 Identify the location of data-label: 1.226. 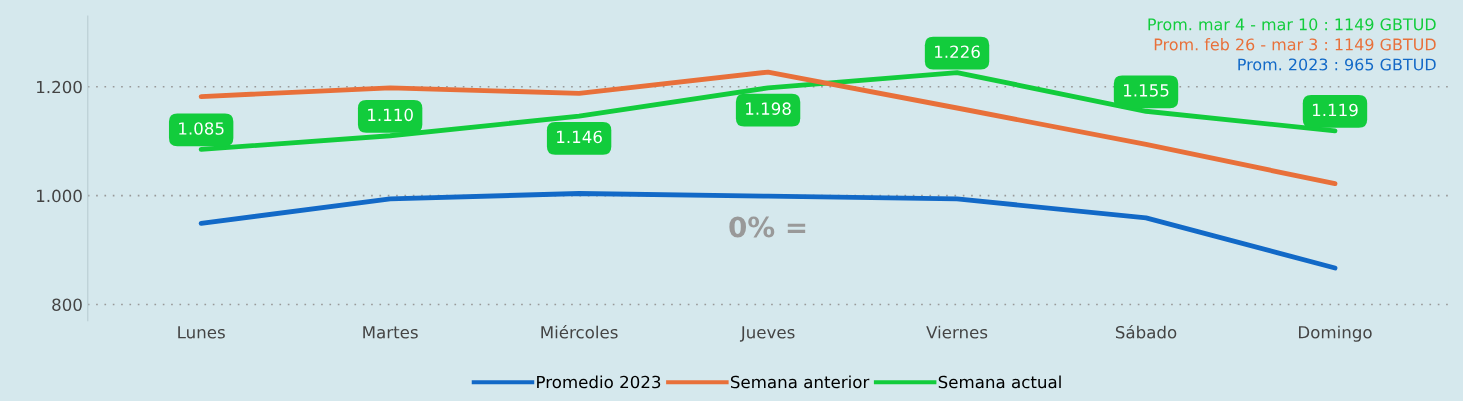
(957, 52).